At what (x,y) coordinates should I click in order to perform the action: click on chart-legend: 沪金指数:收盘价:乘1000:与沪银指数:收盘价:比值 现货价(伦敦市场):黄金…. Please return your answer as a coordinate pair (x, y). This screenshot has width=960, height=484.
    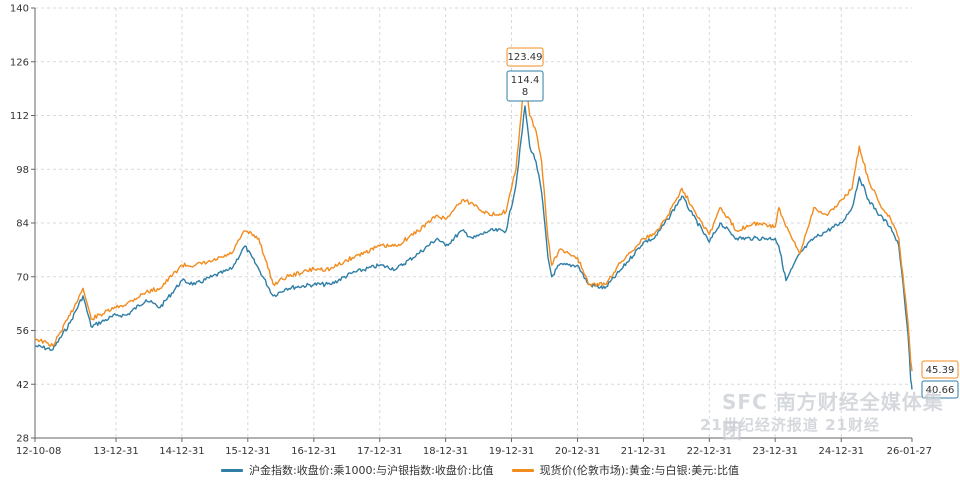
    Looking at the image, I should click on (480, 470).